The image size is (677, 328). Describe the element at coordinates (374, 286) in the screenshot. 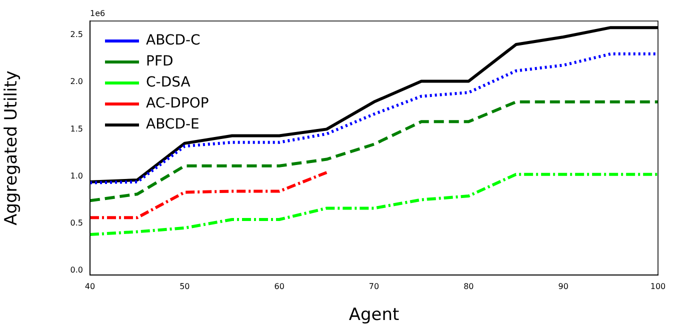

I see `x-tick-label: 70` at that location.